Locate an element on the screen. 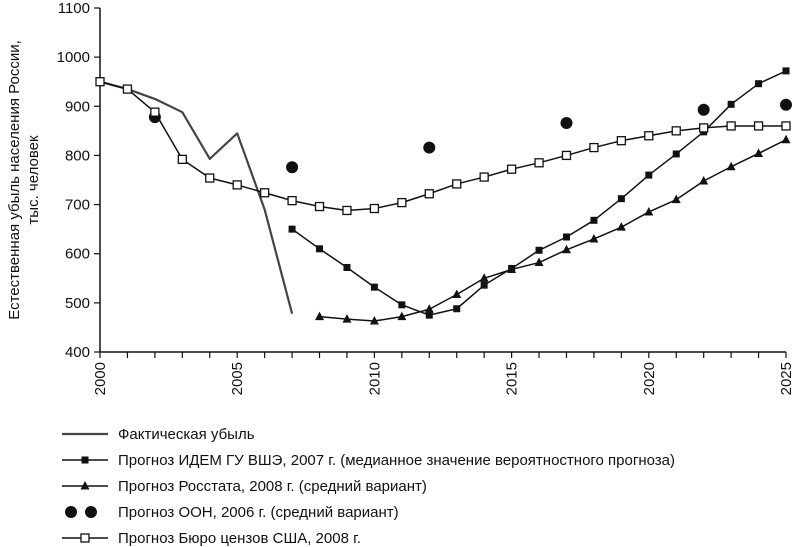  y-tick-label: 600 is located at coordinates (77, 254).